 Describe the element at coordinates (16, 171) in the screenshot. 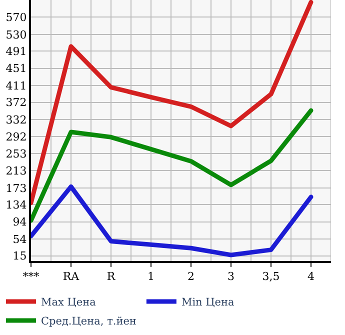

I see `y-tick-label: 213` at that location.